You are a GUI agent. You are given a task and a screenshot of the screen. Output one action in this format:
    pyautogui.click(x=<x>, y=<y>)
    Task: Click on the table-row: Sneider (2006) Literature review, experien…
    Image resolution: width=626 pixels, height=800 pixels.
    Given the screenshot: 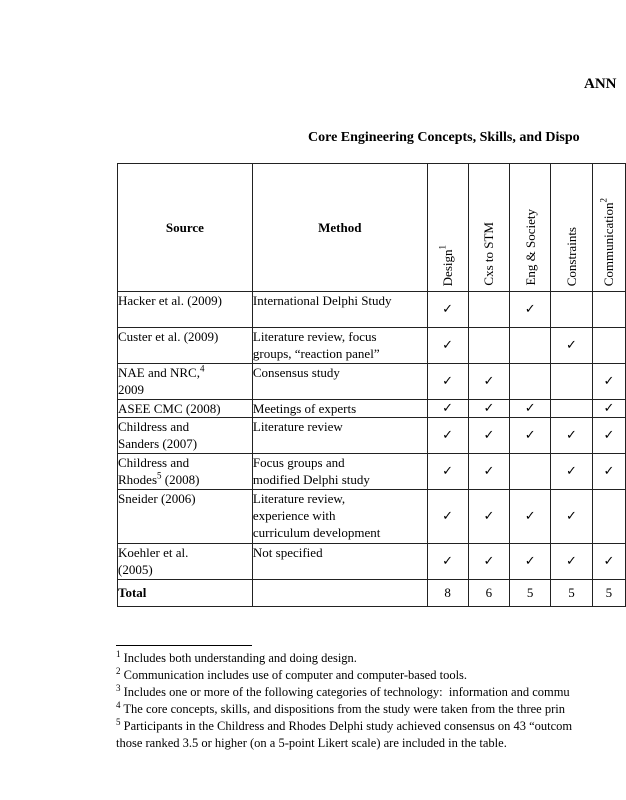 What is the action you would take?
    pyautogui.click(x=371, y=516)
    